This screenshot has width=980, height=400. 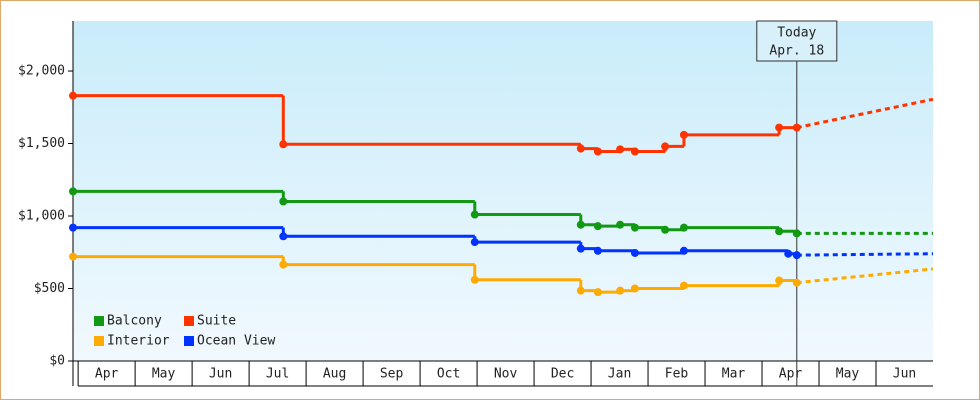 I want to click on legend-label: Balcony, so click(x=134, y=321).